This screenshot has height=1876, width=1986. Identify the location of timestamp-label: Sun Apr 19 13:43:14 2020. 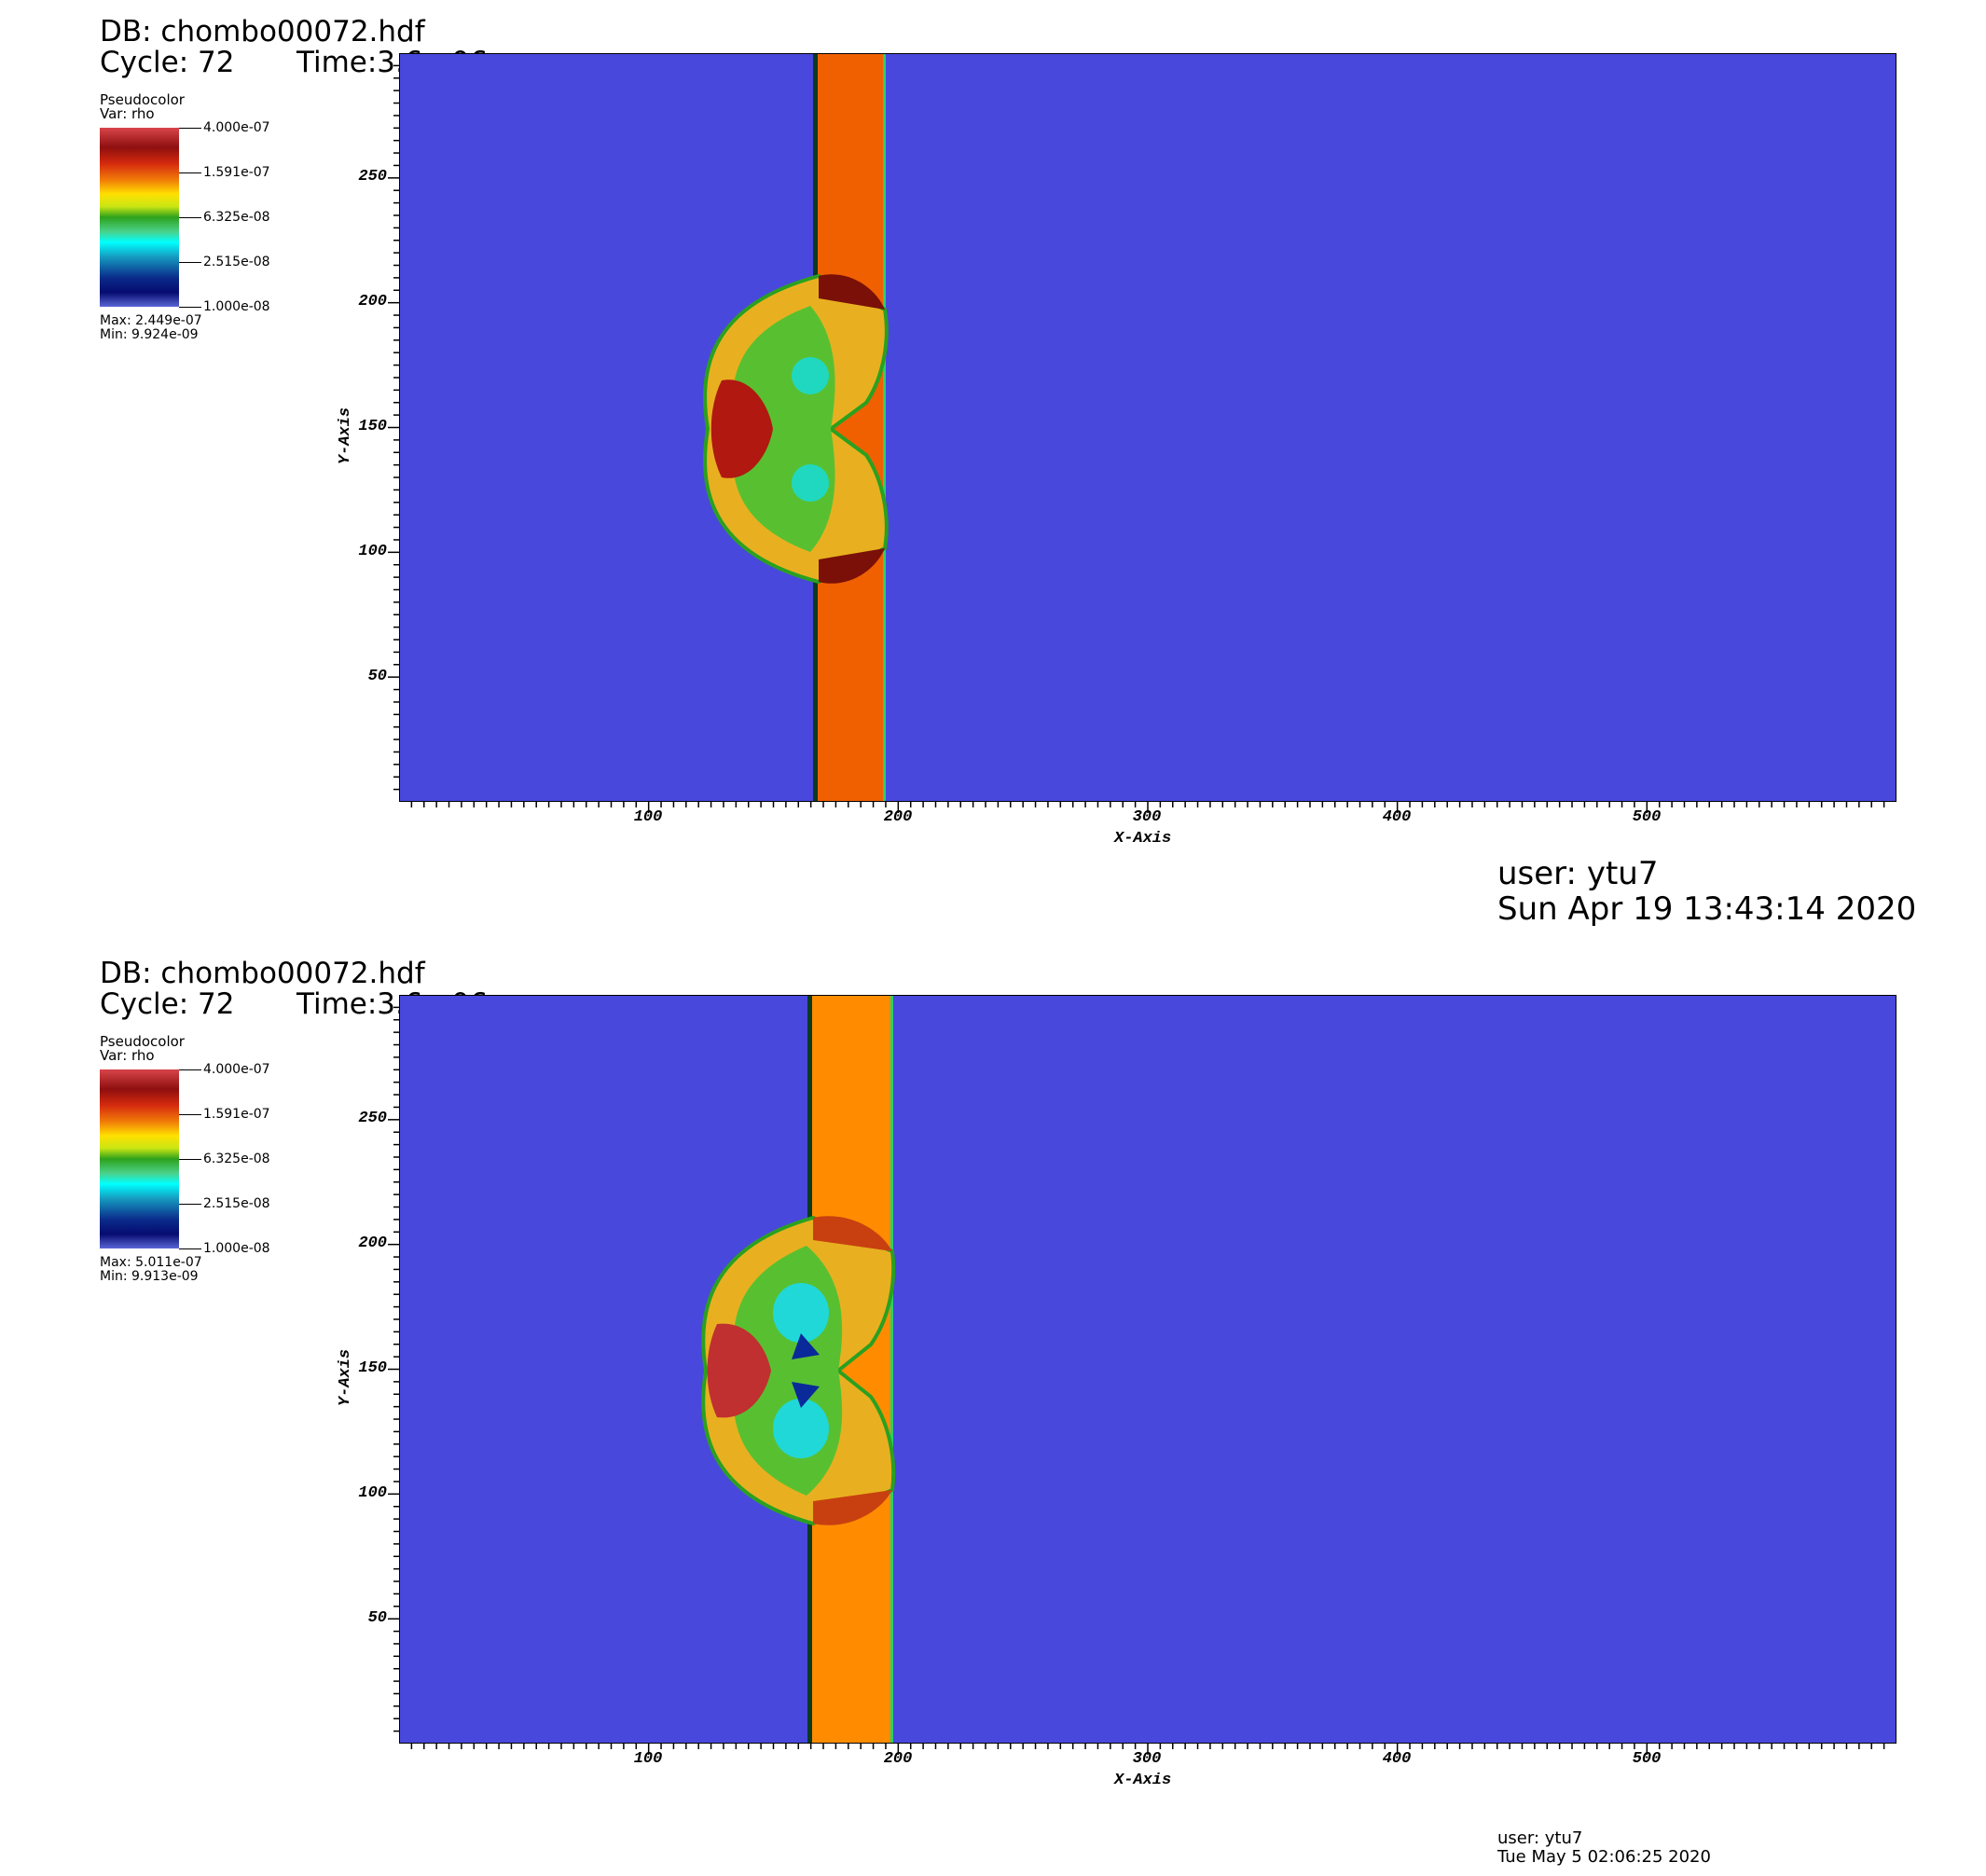
(1707, 909).